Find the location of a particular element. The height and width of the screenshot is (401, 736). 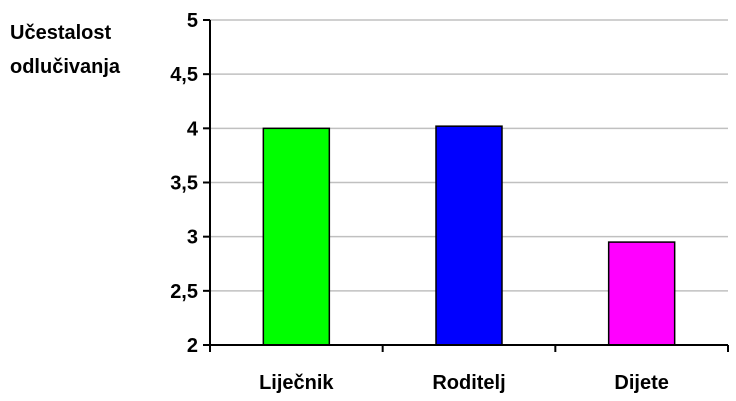

y-axis-label-line-1: Učestalost is located at coordinates (61, 33).